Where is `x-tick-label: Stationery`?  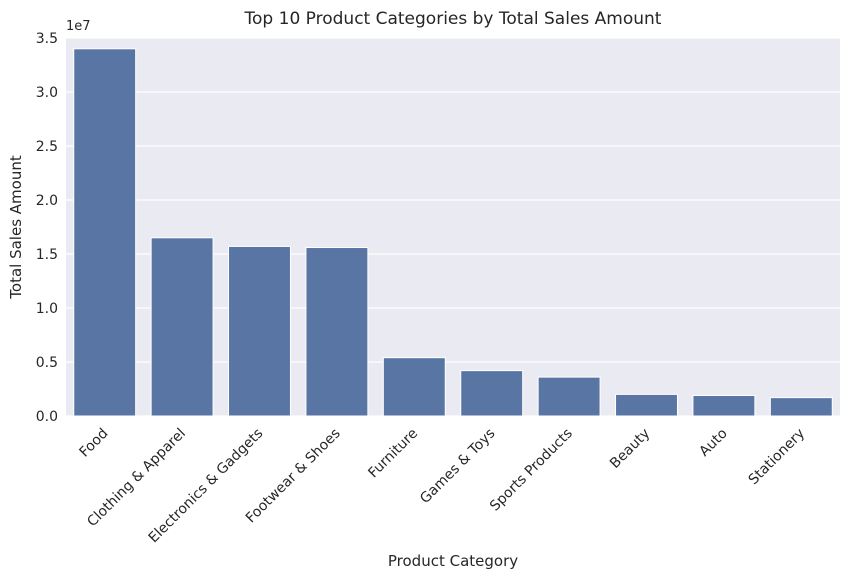 x-tick-label: Stationery is located at coordinates (777, 457).